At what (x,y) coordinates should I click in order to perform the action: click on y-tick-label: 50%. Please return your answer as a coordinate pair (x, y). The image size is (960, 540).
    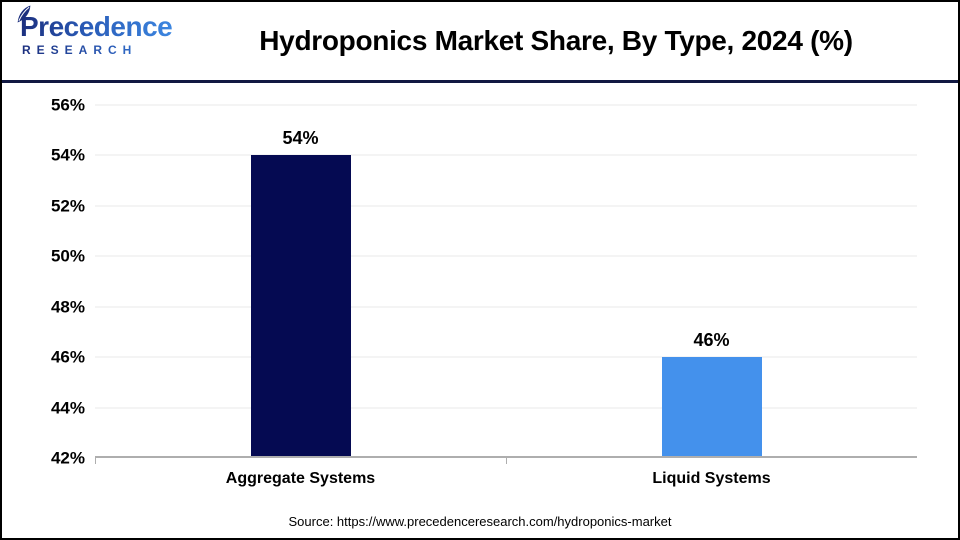
    Looking at the image, I should click on (67, 256).